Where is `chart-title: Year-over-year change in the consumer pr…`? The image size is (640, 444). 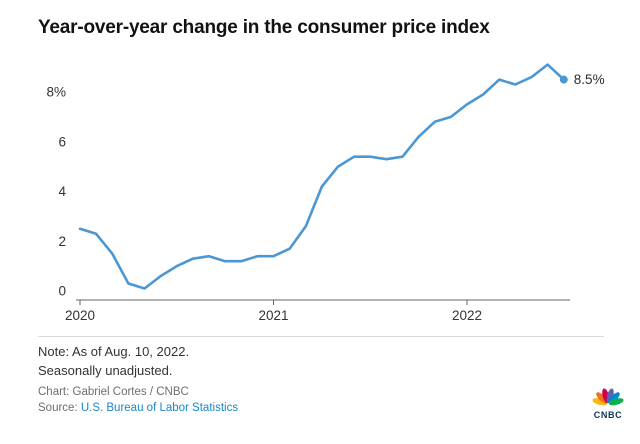
chart-title: Year-over-year change in the consumer pr… is located at coordinates (264, 27).